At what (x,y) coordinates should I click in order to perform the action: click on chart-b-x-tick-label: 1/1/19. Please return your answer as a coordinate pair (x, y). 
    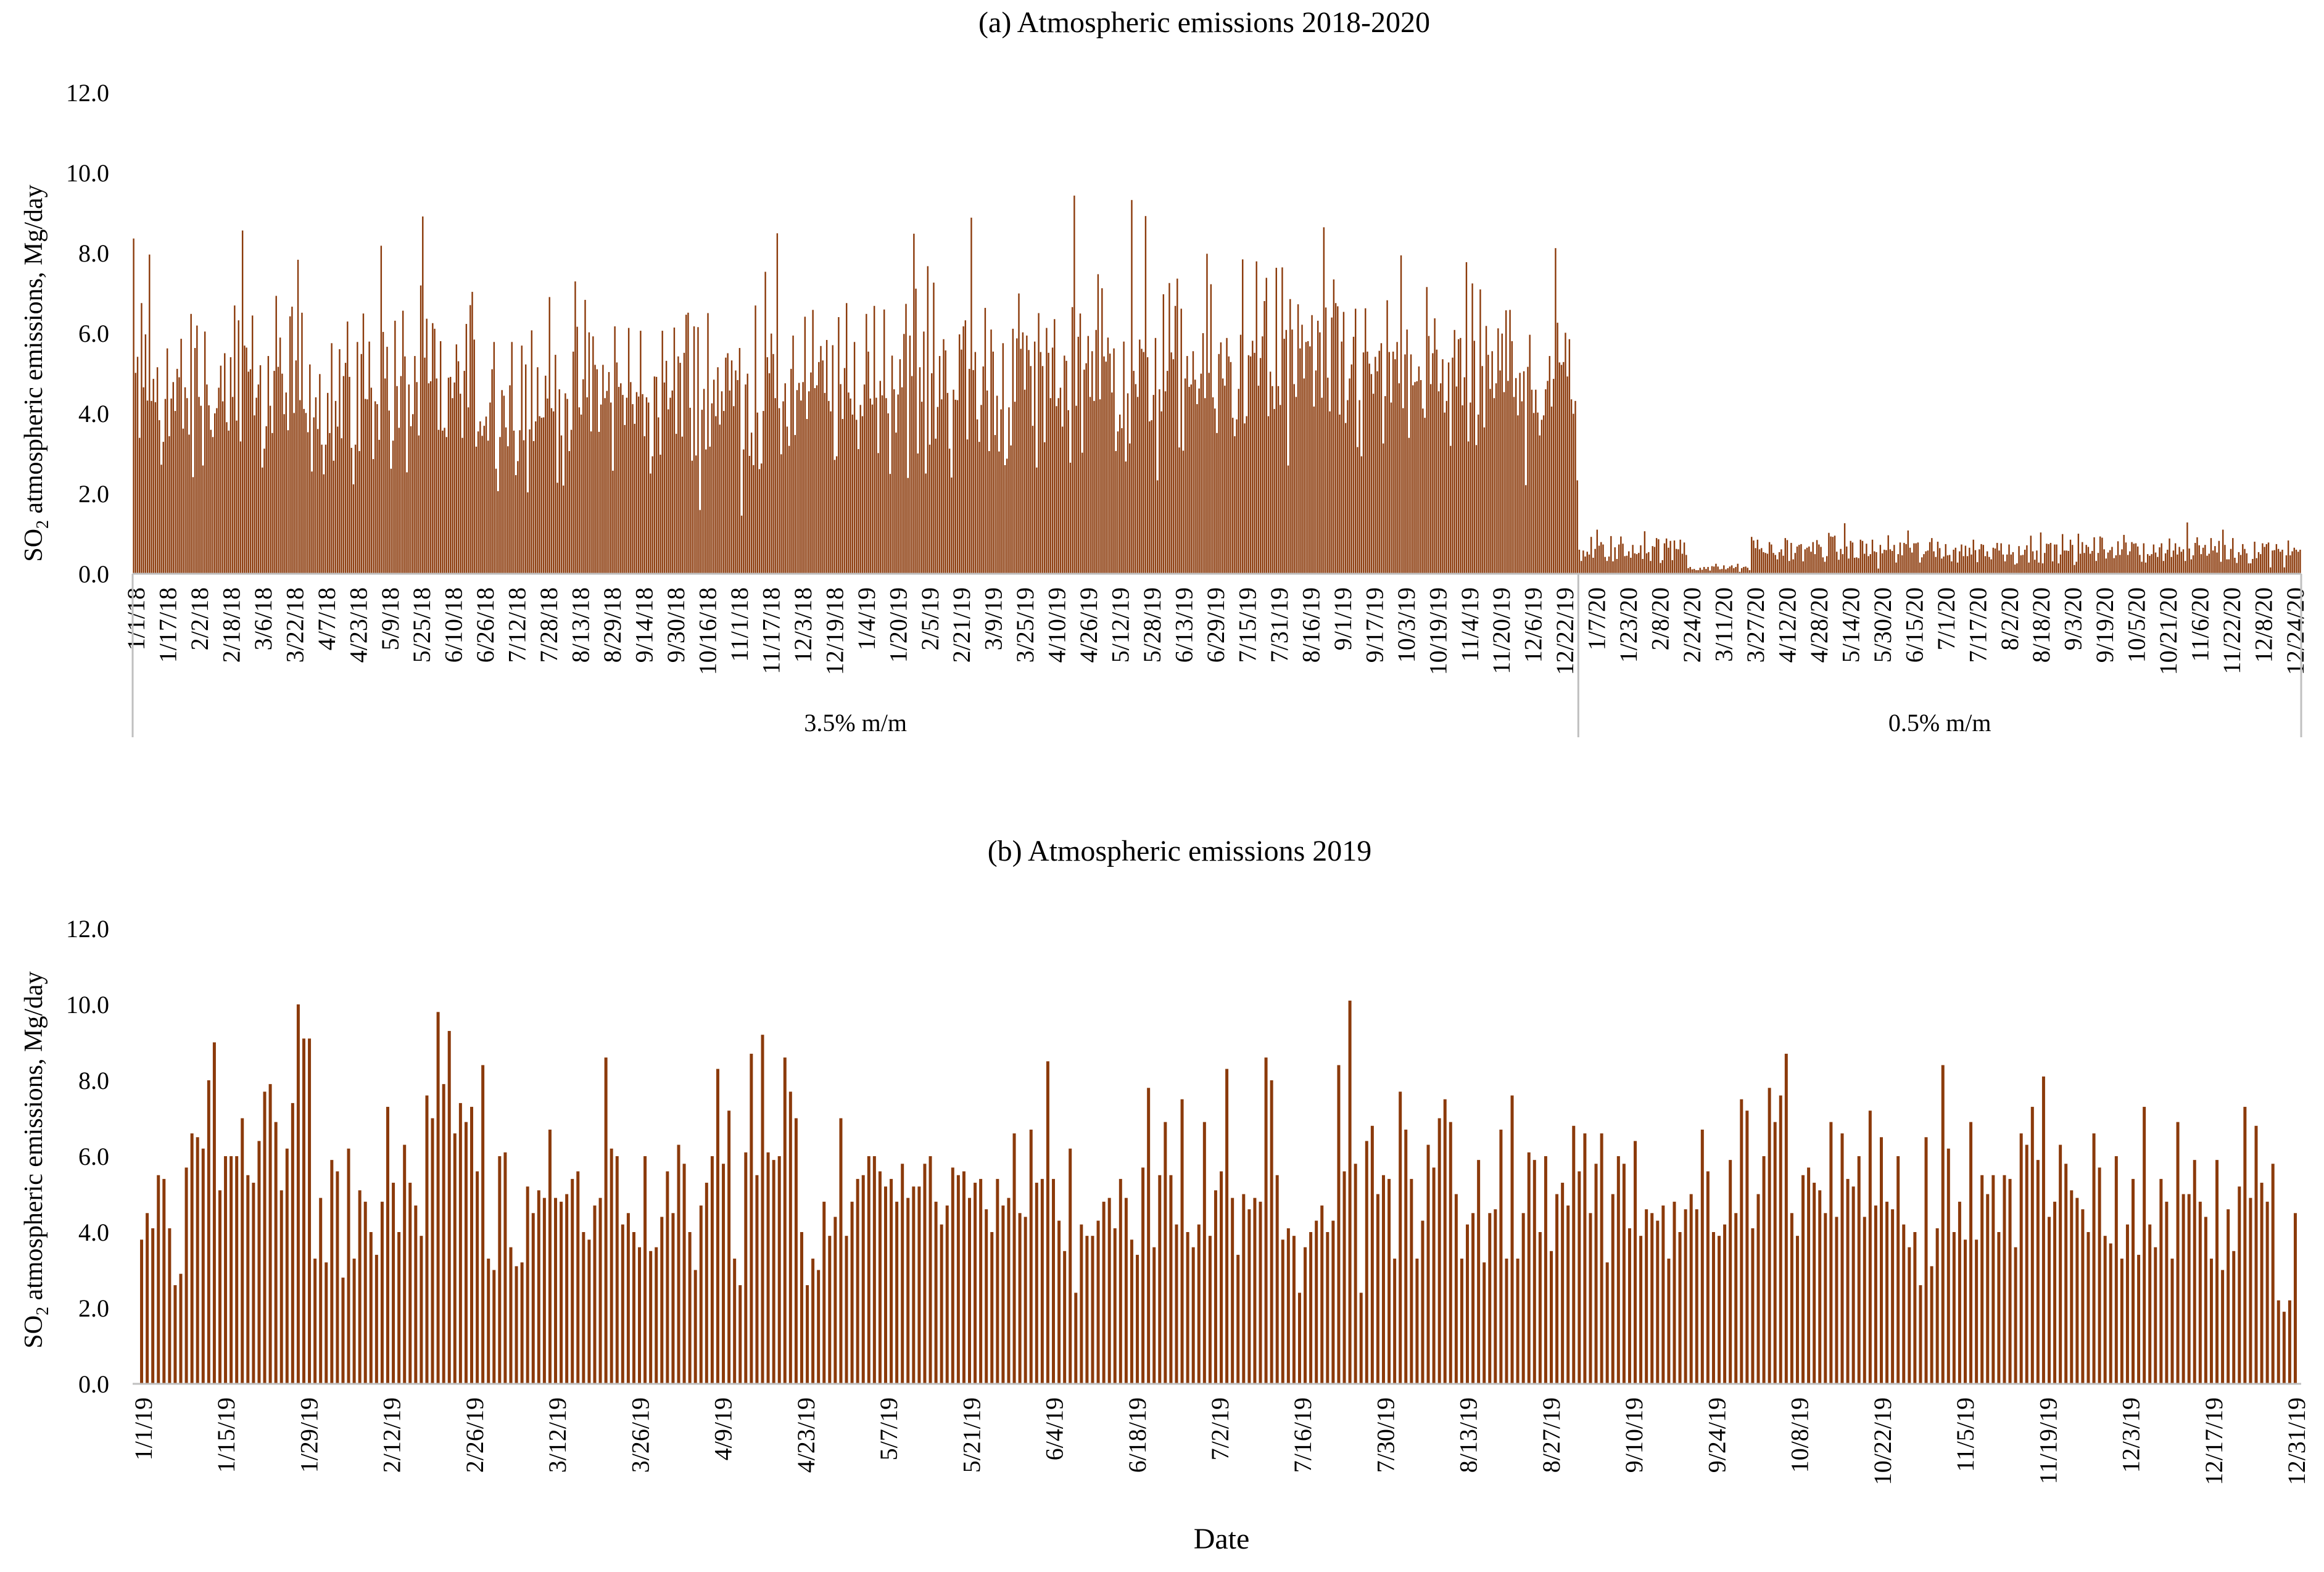
    Looking at the image, I should click on (144, 1429).